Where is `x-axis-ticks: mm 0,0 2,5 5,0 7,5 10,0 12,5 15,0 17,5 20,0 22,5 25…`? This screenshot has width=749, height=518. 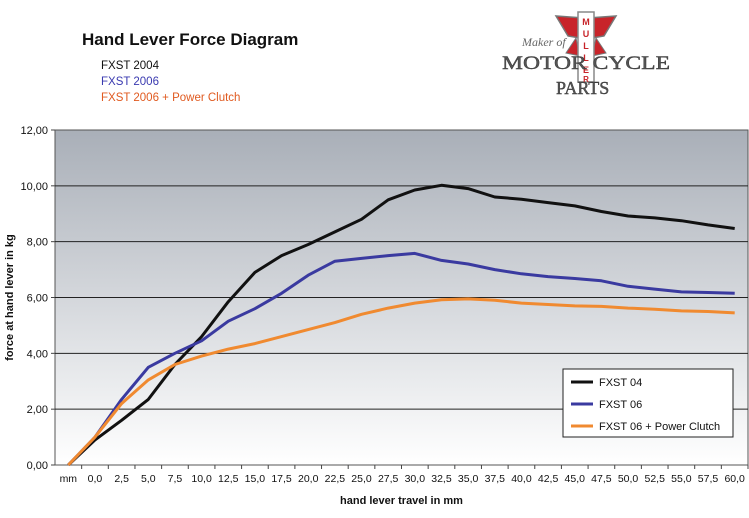
x-axis-ticks: mm 0,0 2,5 5,0 7,5 10,0 12,5 15,0 17,5 20,0 22,5 25… is located at coordinates (404, 475).